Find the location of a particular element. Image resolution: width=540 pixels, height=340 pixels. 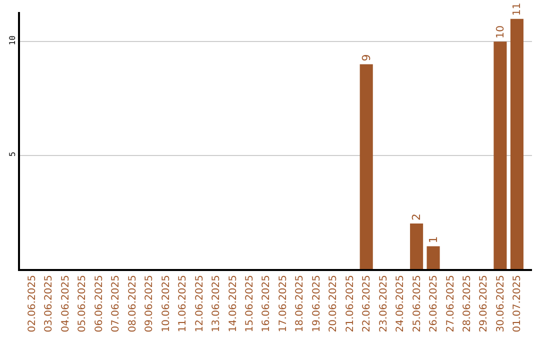

x-tick-label: 22.06.2025 is located at coordinates (367, 303).